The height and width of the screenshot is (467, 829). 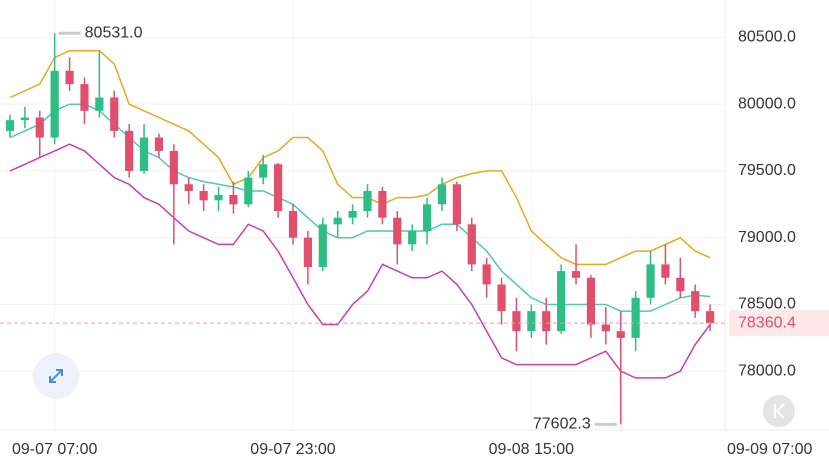 I want to click on y-tick-label: 80500.0, so click(x=767, y=37).